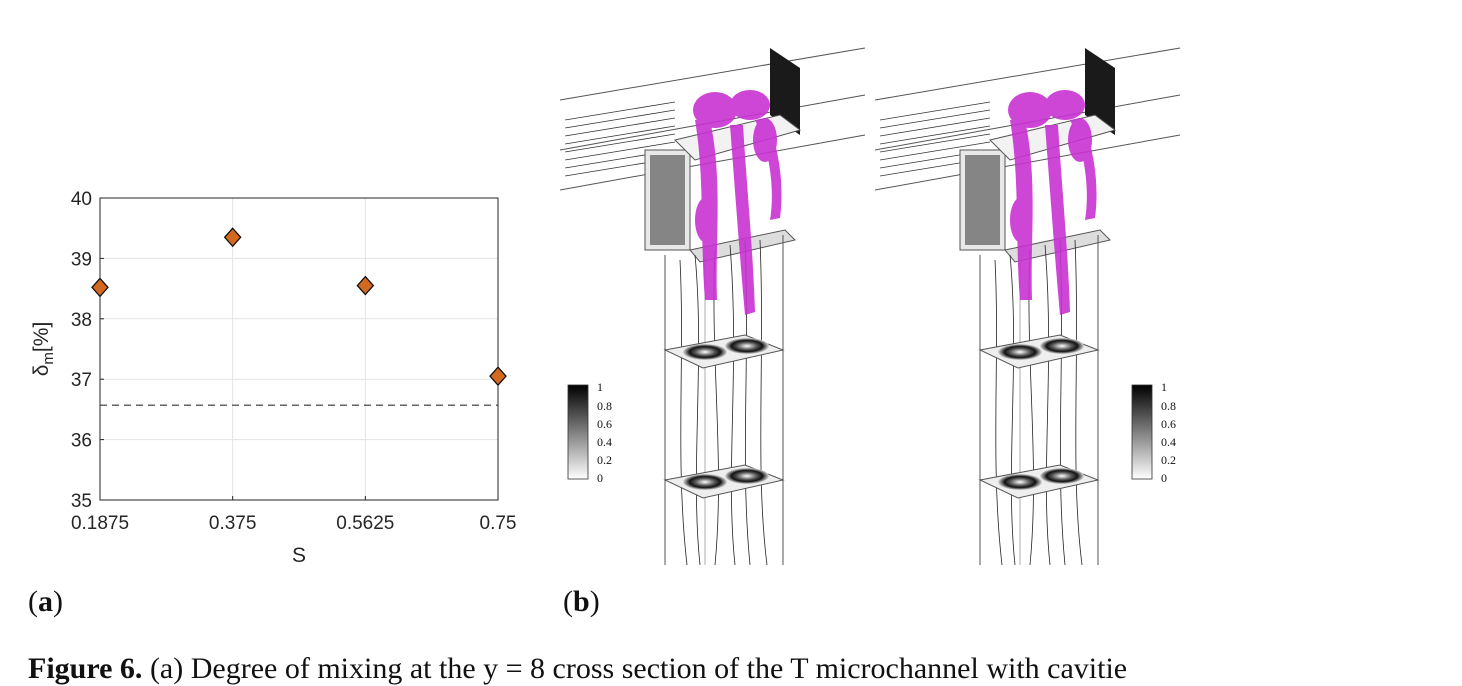 This screenshot has height=686, width=1462. What do you see at coordinates (498, 523) in the screenshot?
I see `x-tick-label: 0.75` at bounding box center [498, 523].